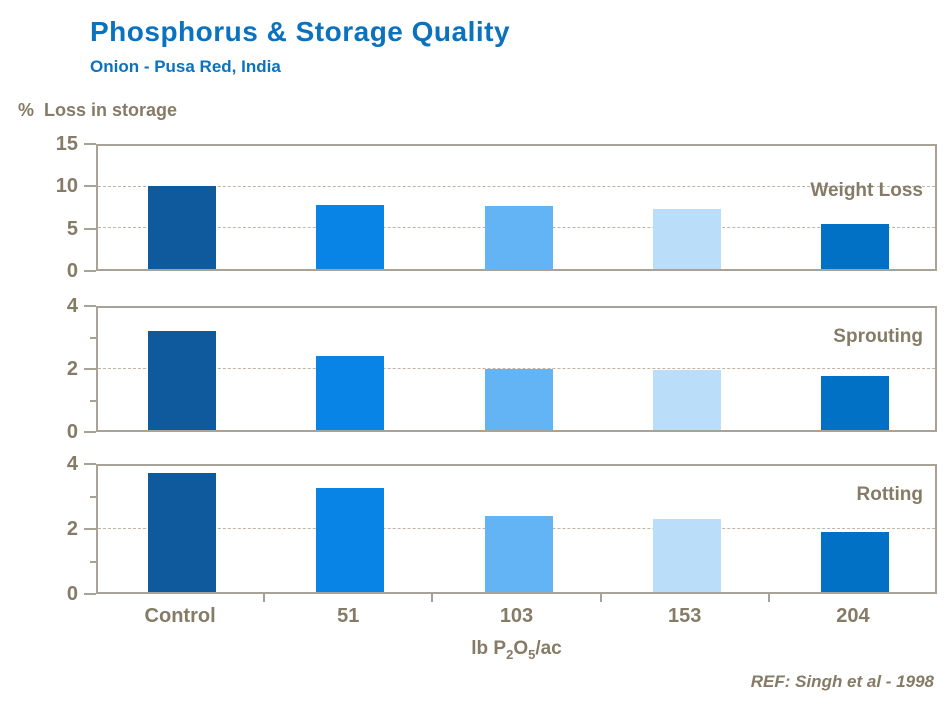 The width and height of the screenshot is (952, 709). Describe the element at coordinates (521, 648) in the screenshot. I see `x-axis-title-part: O` at that location.